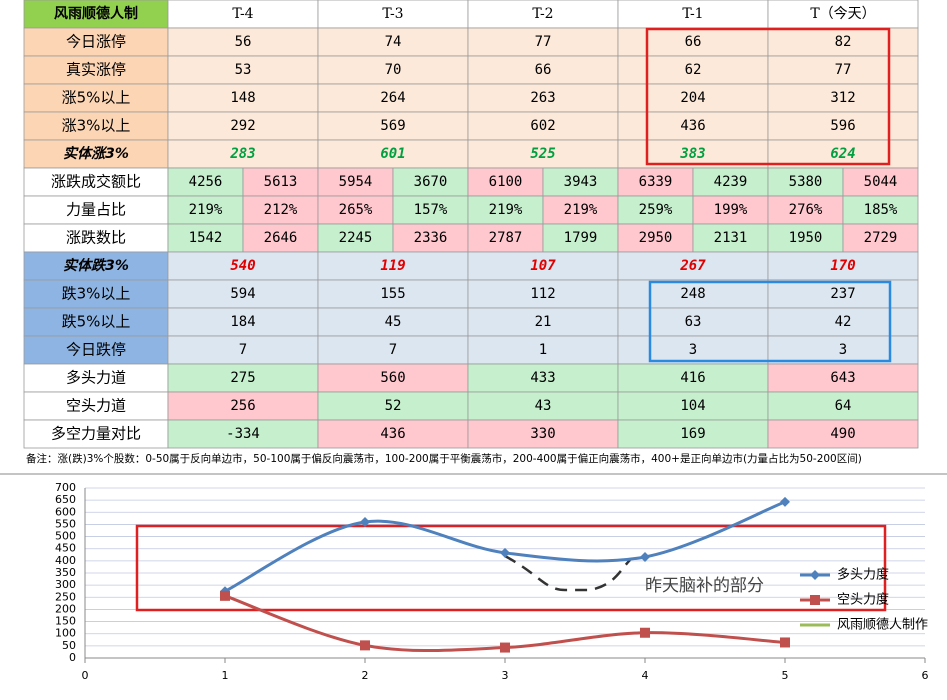 This screenshot has height=700, width=947. I want to click on header-text: 风雨顺德人制, so click(96, 13).